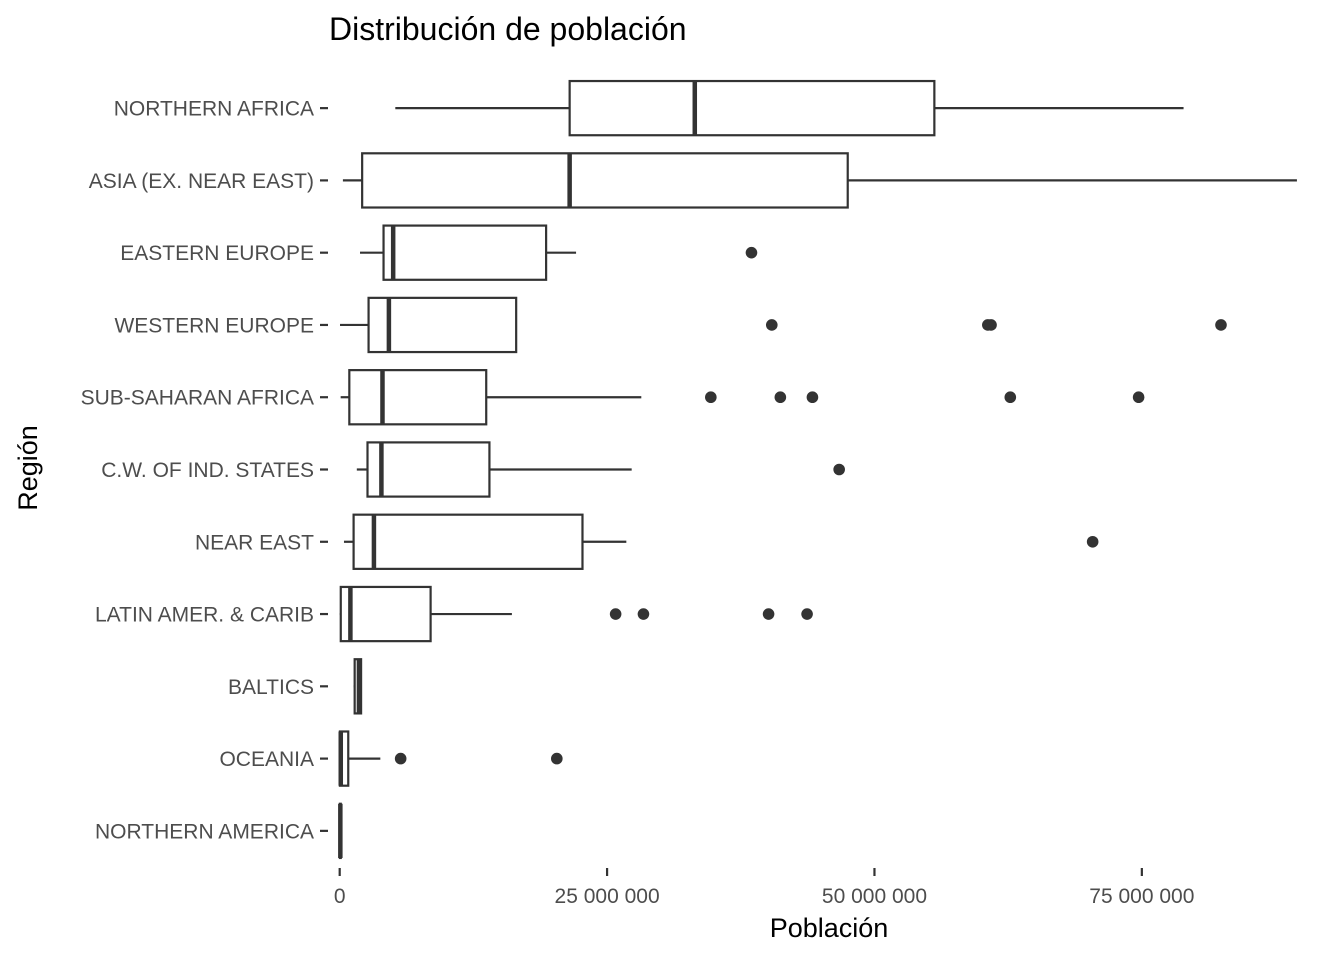 Image resolution: width=1344 pixels, height=960 pixels. Describe the element at coordinates (358, 686) in the screenshot. I see `box-baltics` at that location.